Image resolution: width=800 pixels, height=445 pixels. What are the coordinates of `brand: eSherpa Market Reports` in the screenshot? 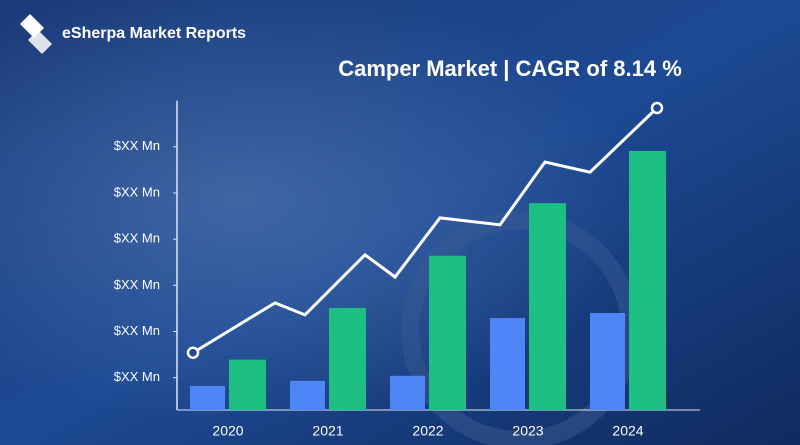 It's located at (154, 33).